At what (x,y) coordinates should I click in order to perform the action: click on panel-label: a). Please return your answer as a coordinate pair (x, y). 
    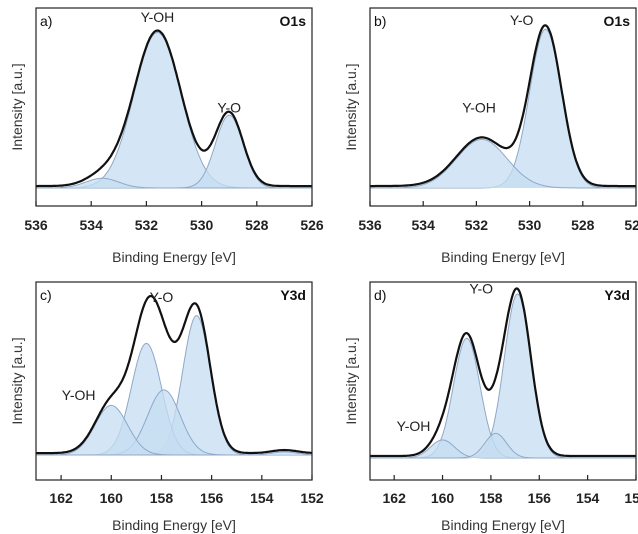
    Looking at the image, I should click on (46, 21).